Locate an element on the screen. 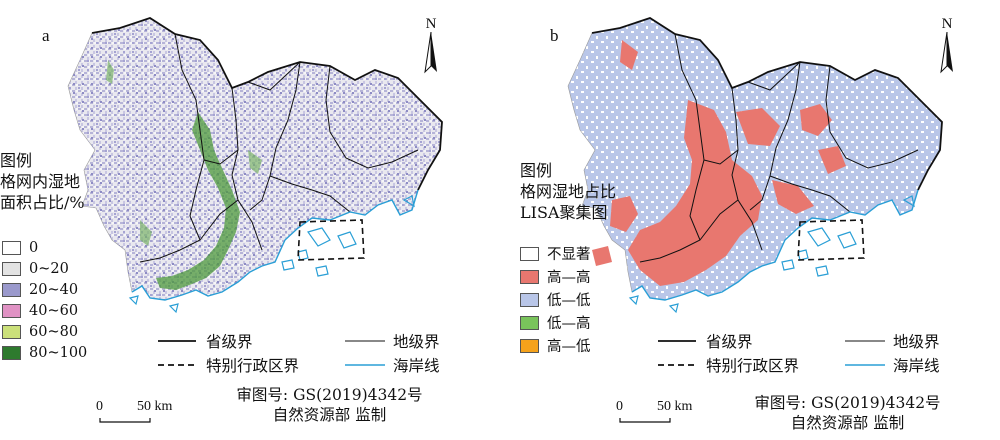  legend-item: 80~100 is located at coordinates (44, 352).